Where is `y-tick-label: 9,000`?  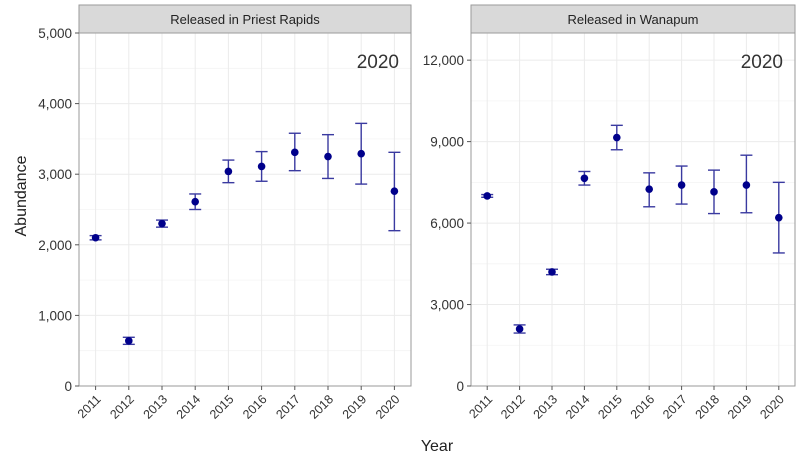
y-tick-label: 9,000 is located at coordinates (447, 142).